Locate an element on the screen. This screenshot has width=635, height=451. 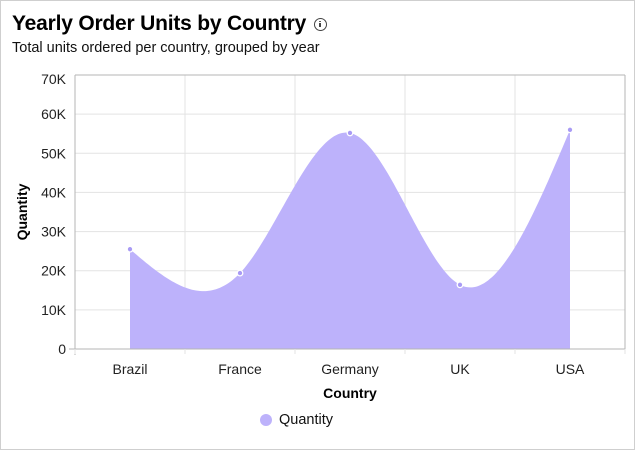
y-tick-label: 40K is located at coordinates (54, 192).